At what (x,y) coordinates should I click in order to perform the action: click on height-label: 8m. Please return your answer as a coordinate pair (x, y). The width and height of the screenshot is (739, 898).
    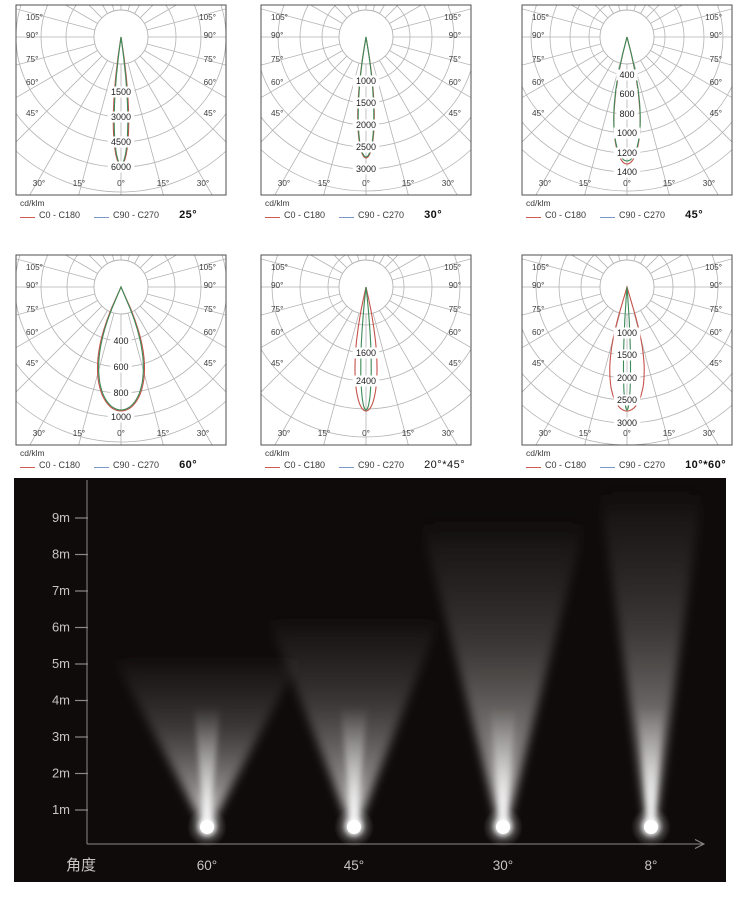
    Looking at the image, I should click on (61, 554).